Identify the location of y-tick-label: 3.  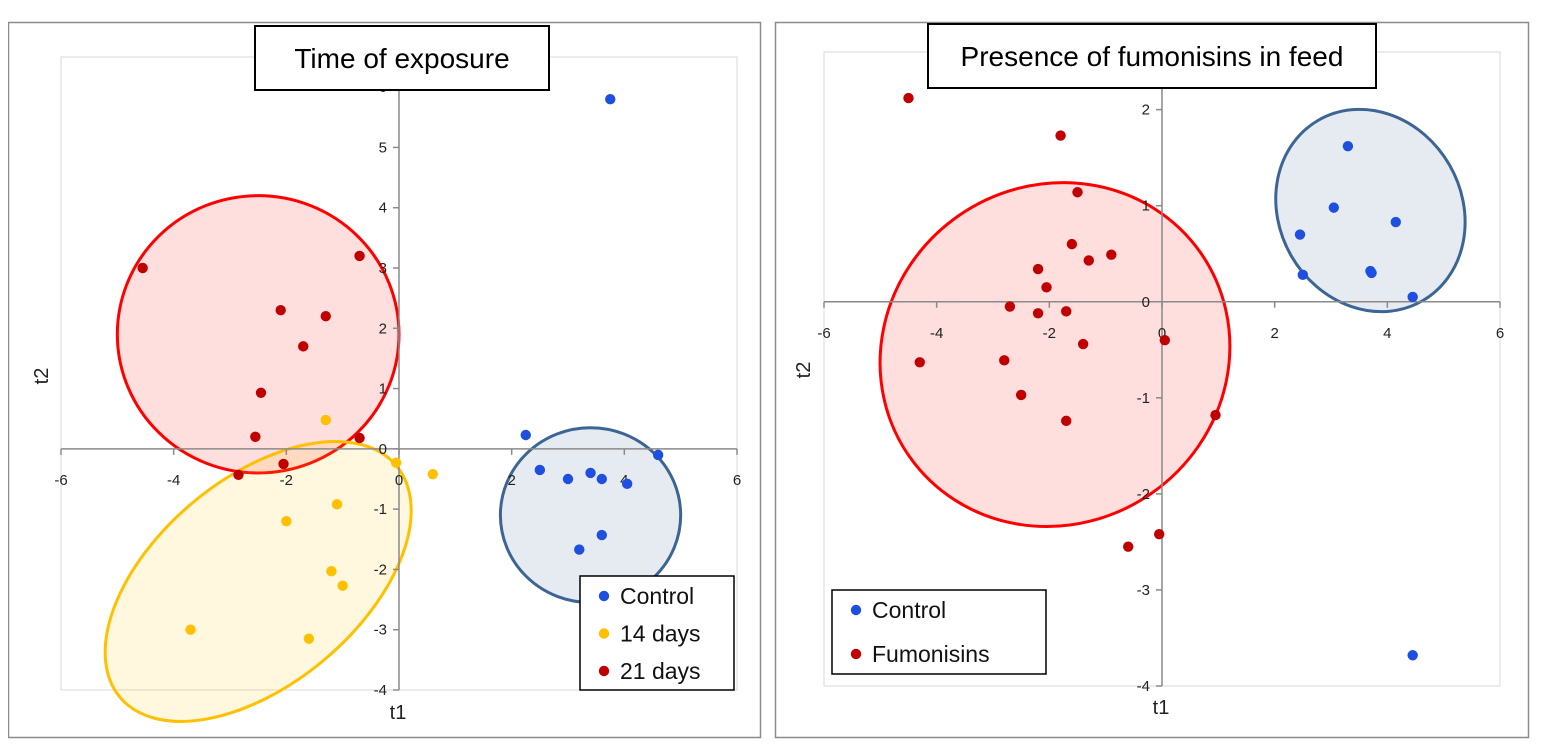
(383, 268).